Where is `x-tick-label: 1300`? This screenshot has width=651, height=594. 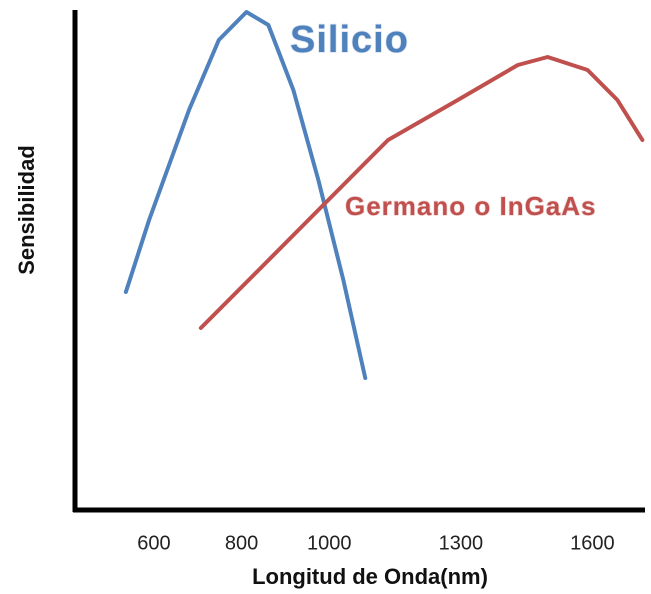 x-tick-label: 1300 is located at coordinates (461, 543).